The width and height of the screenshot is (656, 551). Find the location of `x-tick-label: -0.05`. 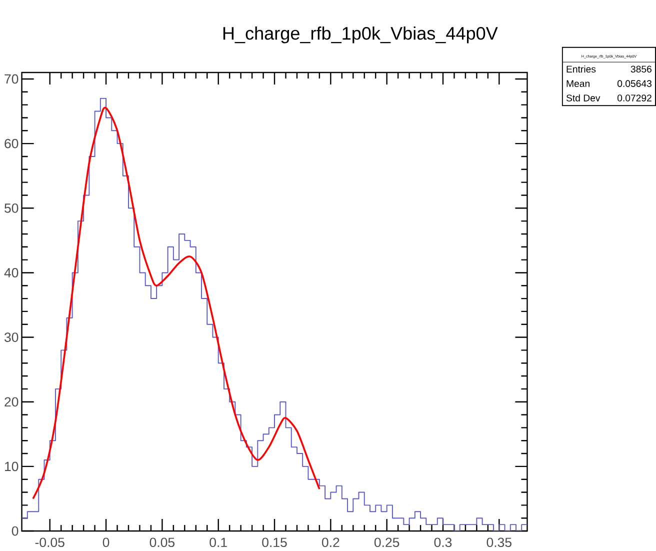

x-tick-label: -0.05 is located at coordinates (49, 542).